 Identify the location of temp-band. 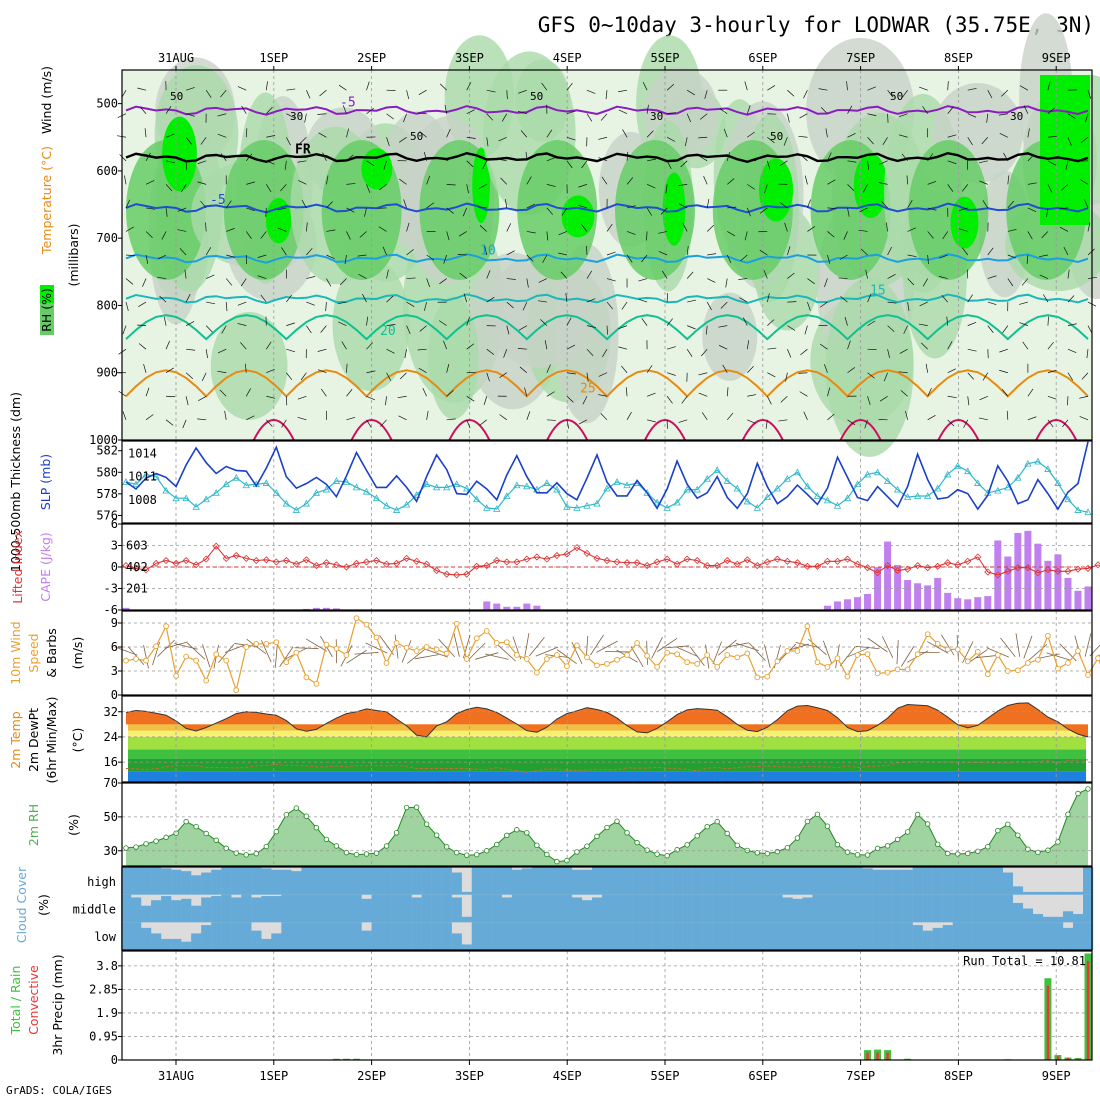
(607, 727).